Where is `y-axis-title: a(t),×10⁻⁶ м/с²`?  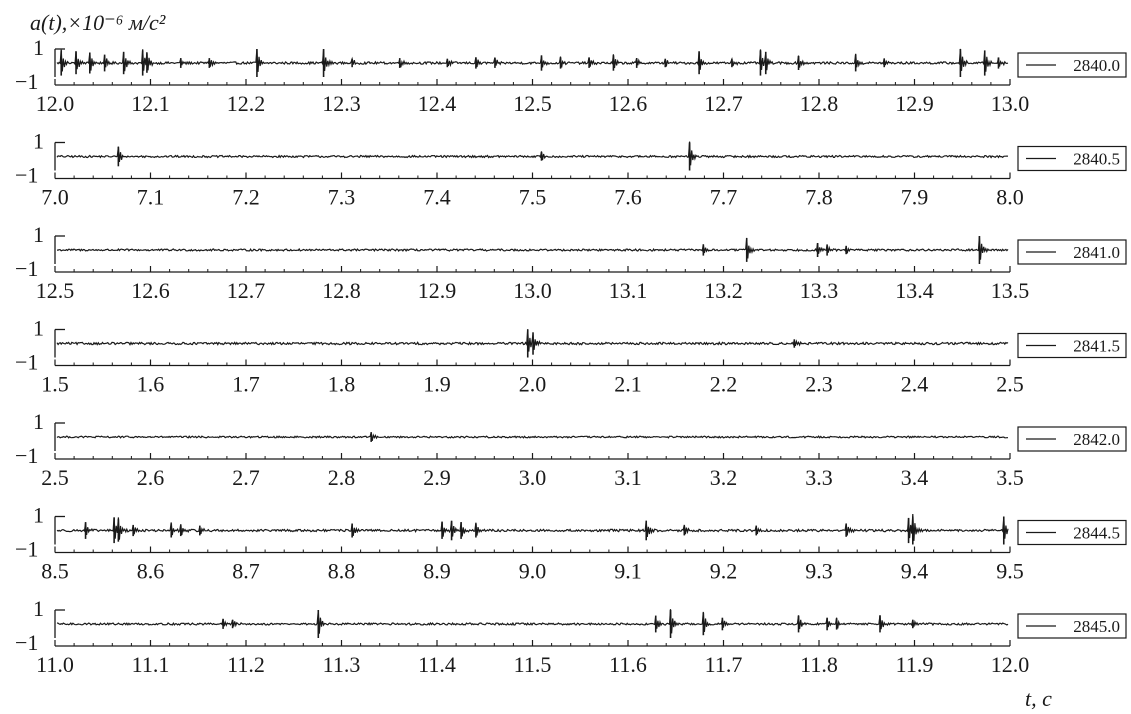 y-axis-title: a(t),×10⁻⁶ м/с² is located at coordinates (98, 22).